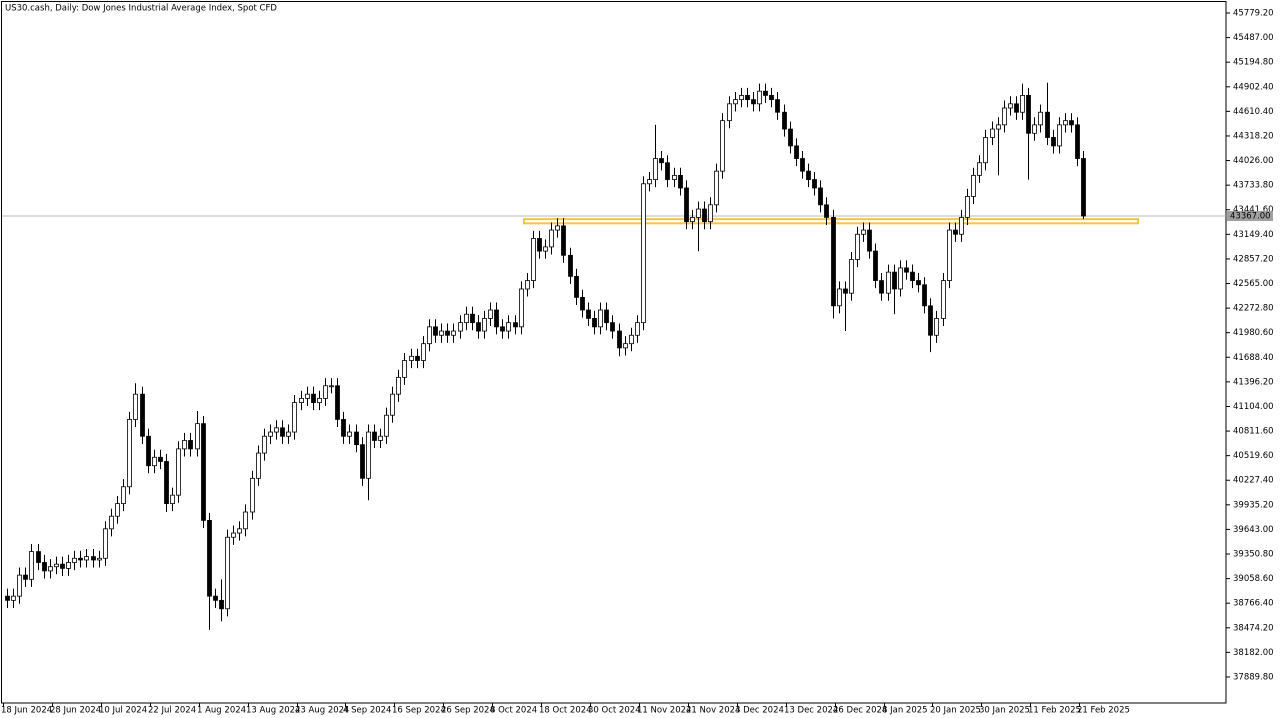 This screenshot has width=1280, height=718. What do you see at coordinates (1253, 186) in the screenshot?
I see `y-tick-label: 43733.80` at bounding box center [1253, 186].